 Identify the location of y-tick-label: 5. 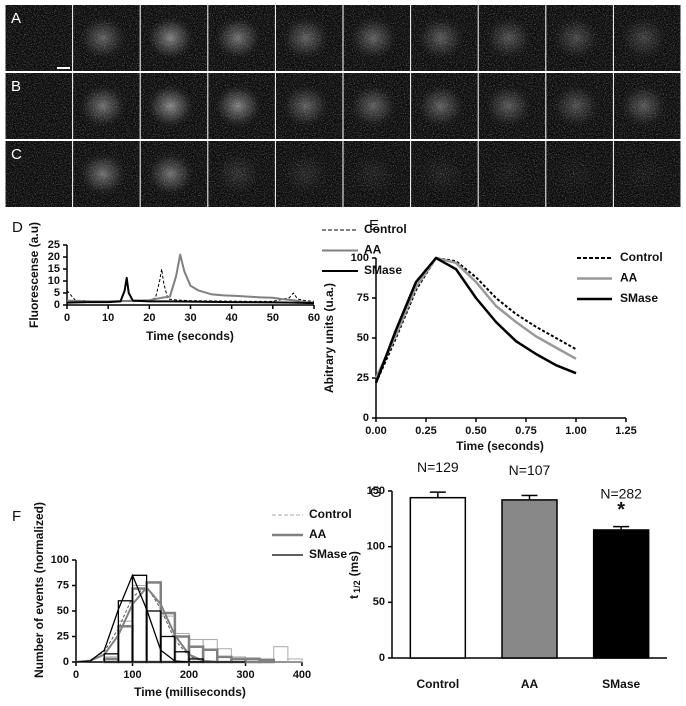
(57, 293).